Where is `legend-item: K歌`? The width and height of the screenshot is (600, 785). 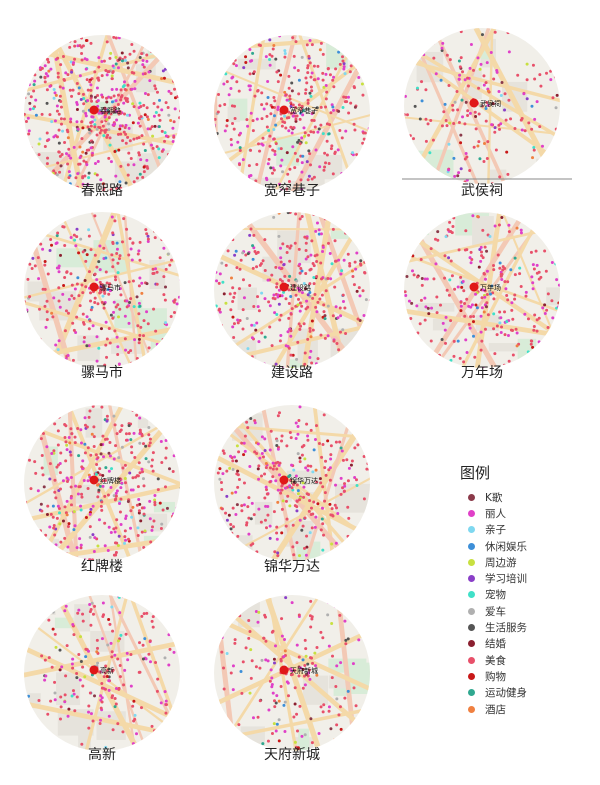
legend-item: K歌 is located at coordinates (525, 497).